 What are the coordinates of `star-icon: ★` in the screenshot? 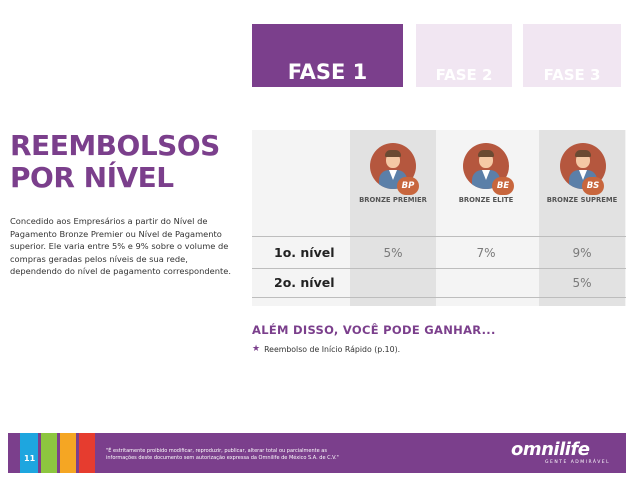 It's located at (256, 349).